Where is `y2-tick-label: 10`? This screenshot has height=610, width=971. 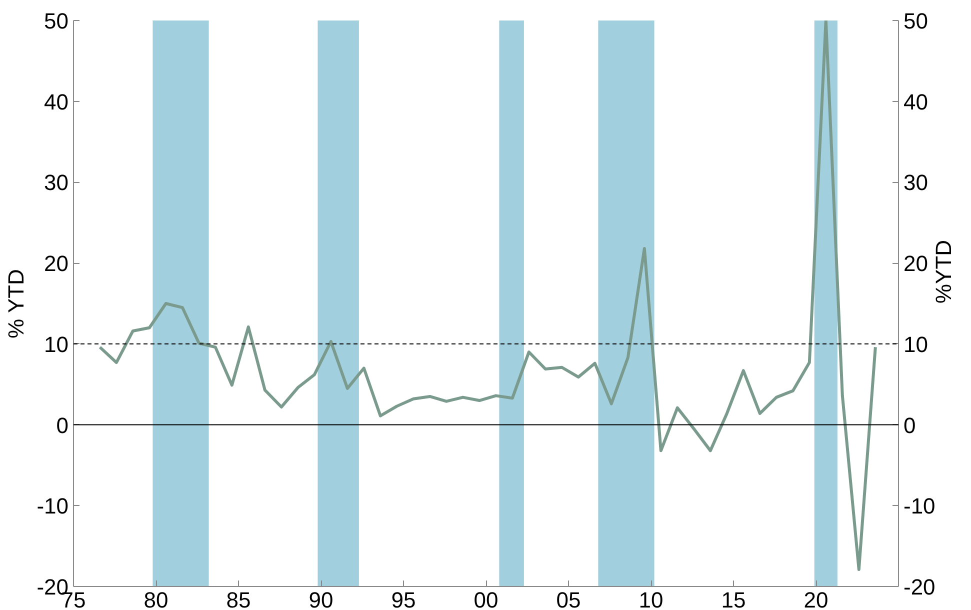
y2-tick-label: 10 is located at coordinates (916, 344).